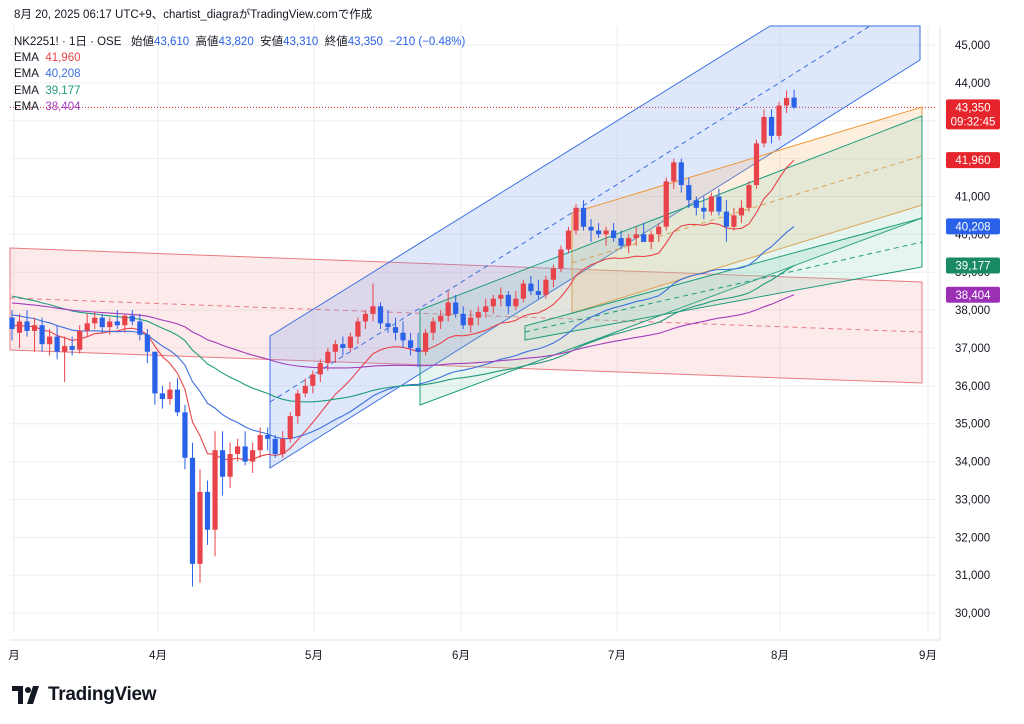  I want to click on price-tag: 39,177, so click(973, 265).